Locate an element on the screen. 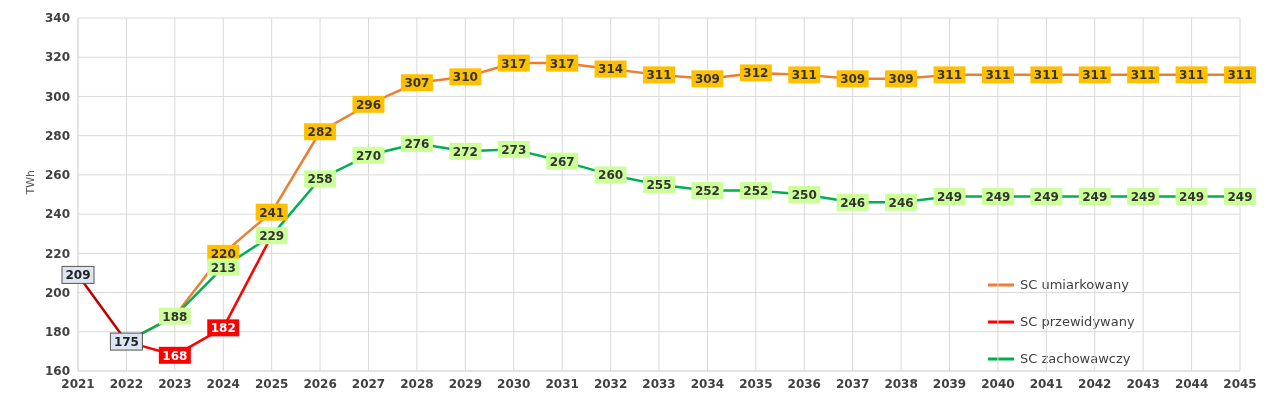 The height and width of the screenshot is (412, 1276). x-tick-label: 2023 is located at coordinates (175, 383).